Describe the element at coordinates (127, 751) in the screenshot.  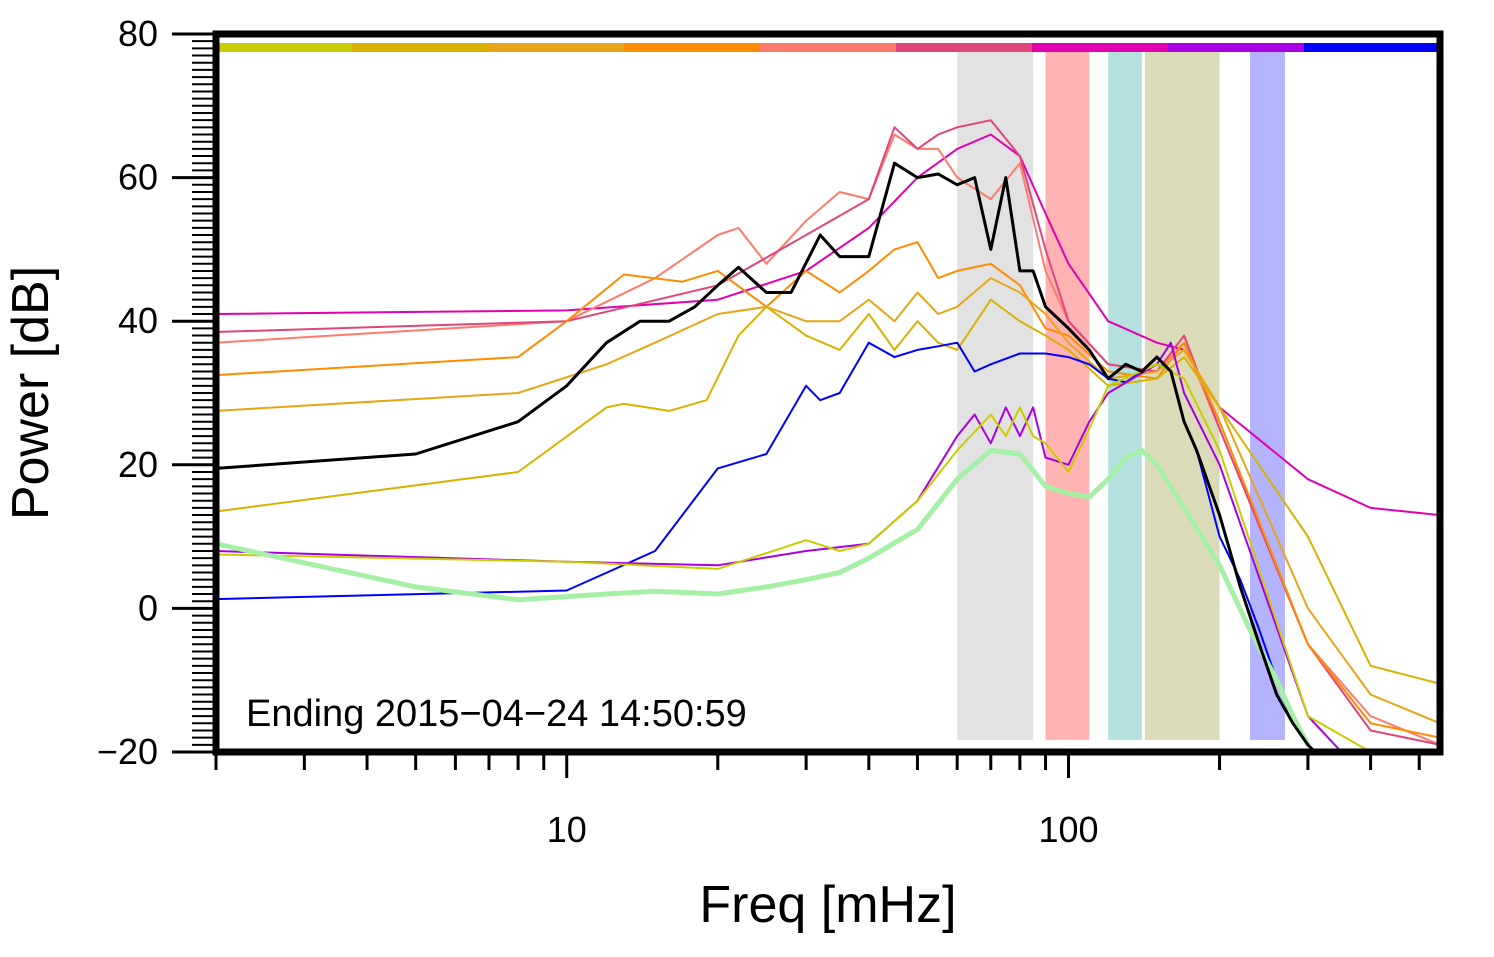
I see `y-tick-label: −20` at that location.